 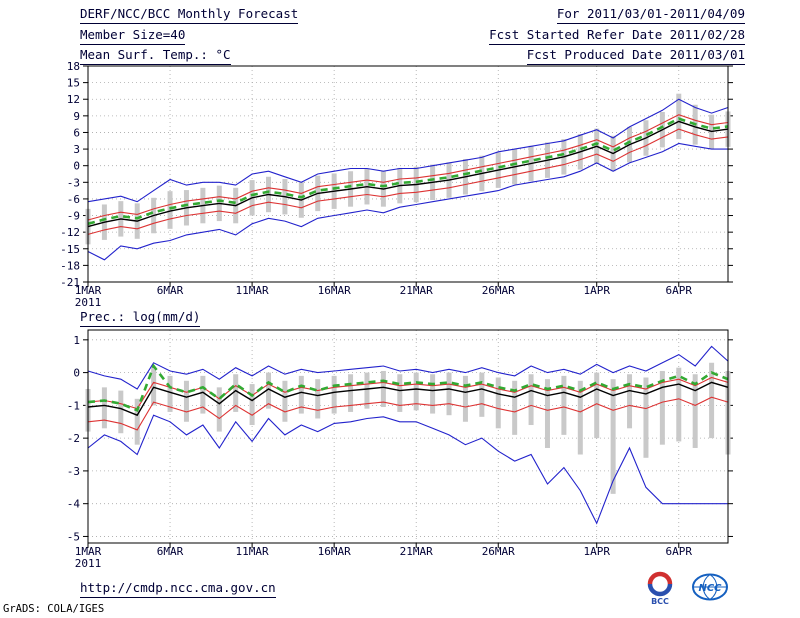 I want to click on svg-text: -4, so click(x=74, y=504).